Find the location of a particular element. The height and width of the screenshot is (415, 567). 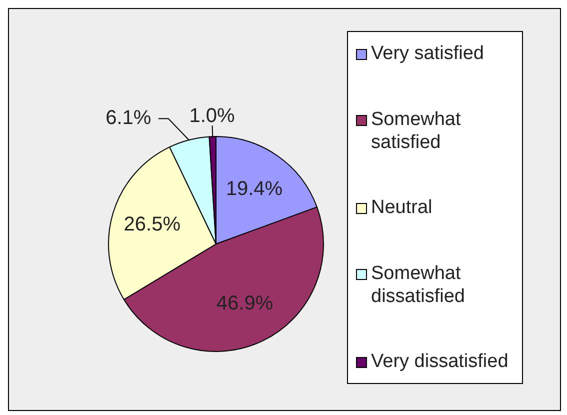

data-label: 6.1% is located at coordinates (129, 118).